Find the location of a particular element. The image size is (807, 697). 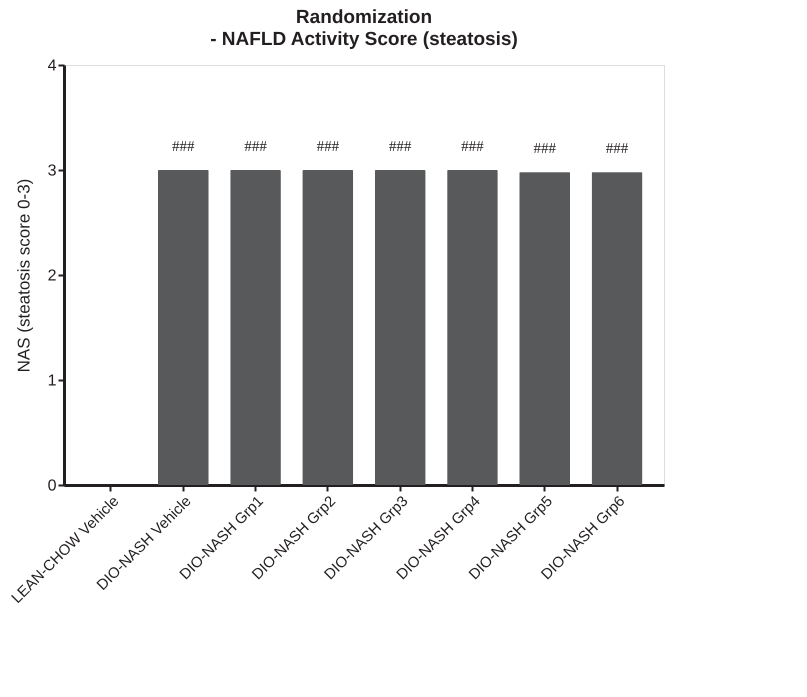

y-tick-label: 2 is located at coordinates (52, 276).